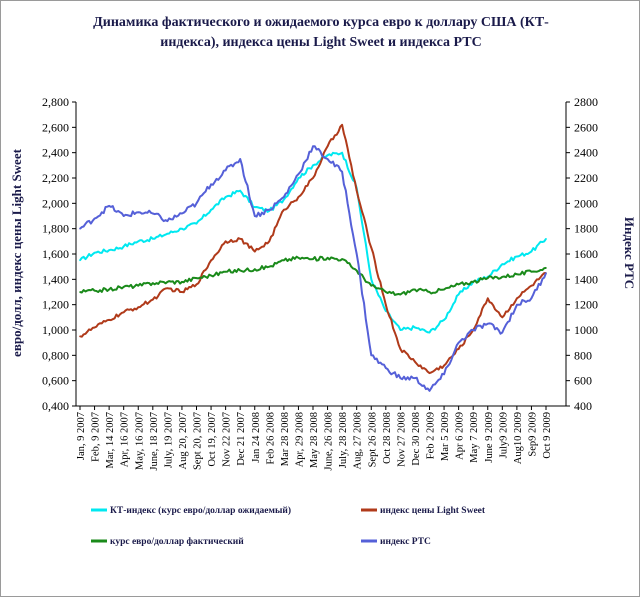 This screenshot has height=597, width=640. What do you see at coordinates (329, 441) in the screenshot?
I see `x-tick-label: June, 26 2008` at bounding box center [329, 441].